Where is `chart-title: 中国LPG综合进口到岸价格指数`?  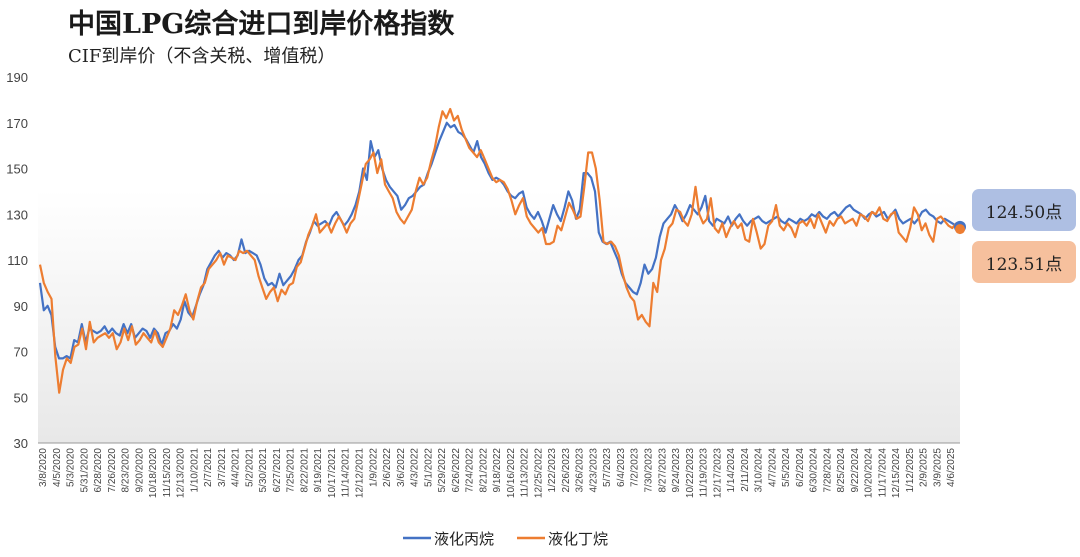 chart-title: 中国LPG综合进口到岸价格指数 is located at coordinates (261, 24).